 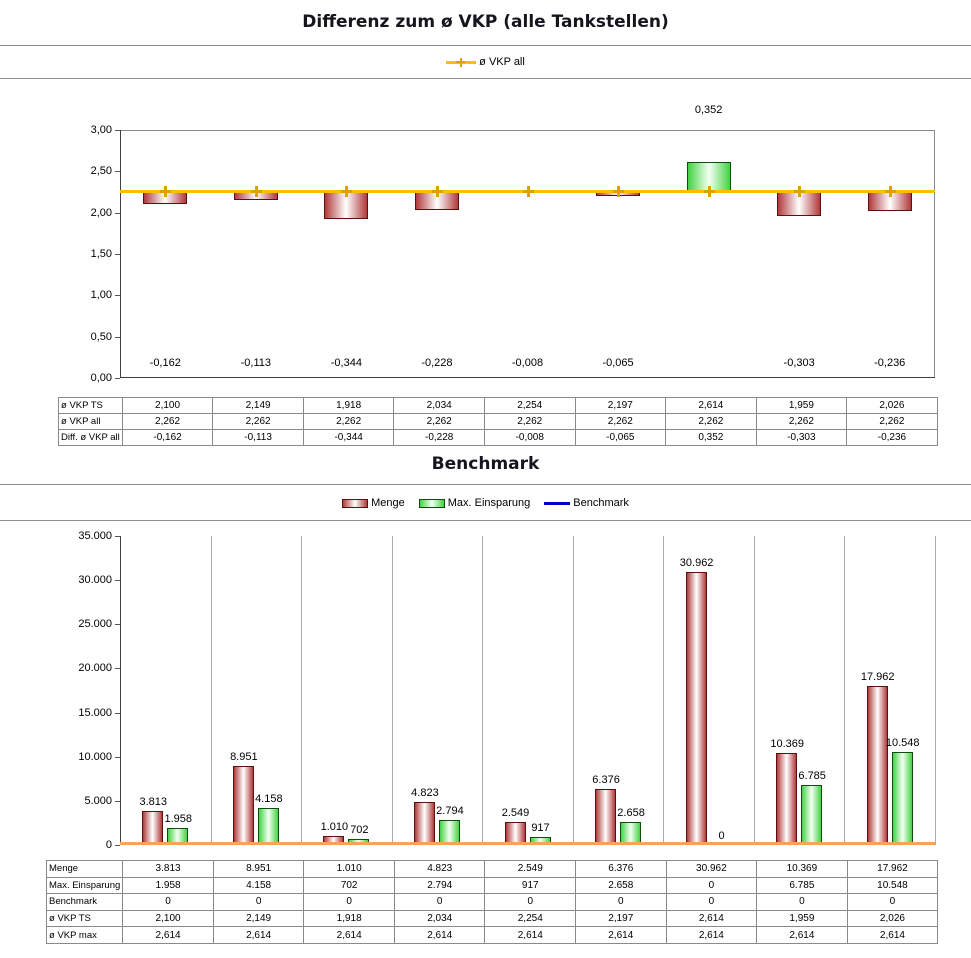 What do you see at coordinates (346, 363) in the screenshot?
I see `chart1-diff-value-label: -0,344` at bounding box center [346, 363].